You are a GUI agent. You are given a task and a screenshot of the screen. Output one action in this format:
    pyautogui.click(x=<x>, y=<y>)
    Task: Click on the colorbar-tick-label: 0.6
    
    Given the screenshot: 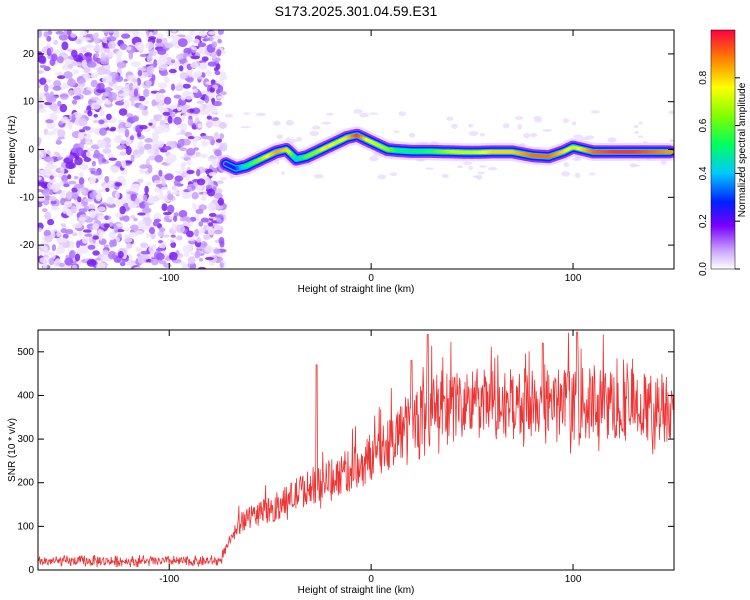 What is the action you would take?
    pyautogui.click(x=703, y=125)
    